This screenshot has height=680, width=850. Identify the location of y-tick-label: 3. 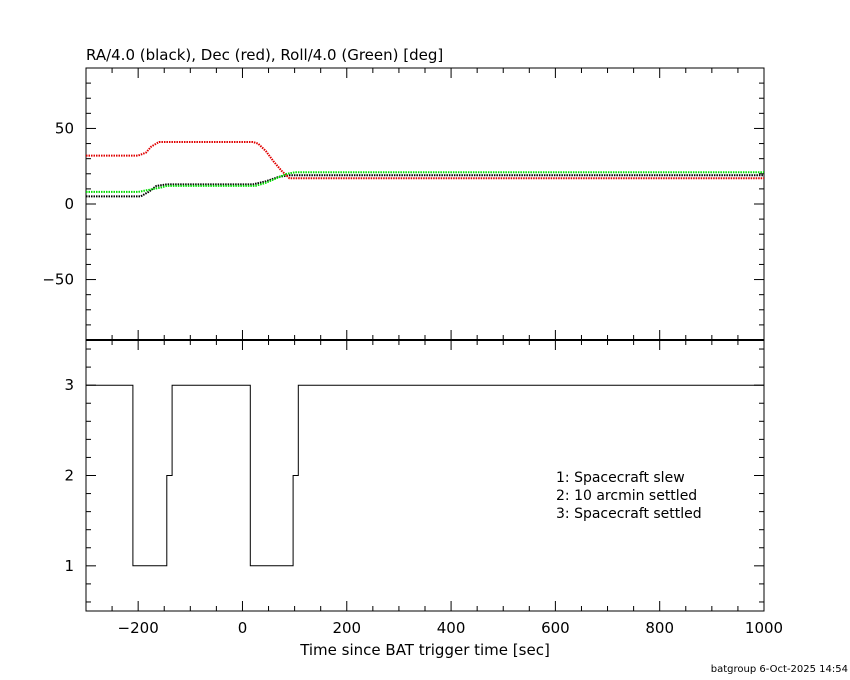
(69, 385).